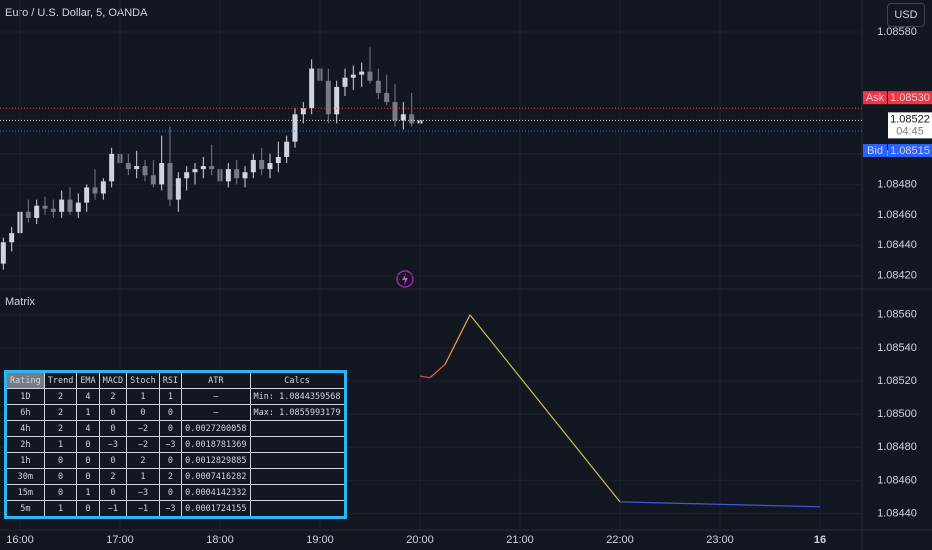  Describe the element at coordinates (120, 540) in the screenshot. I see `x-tick-label: 17:00` at that location.